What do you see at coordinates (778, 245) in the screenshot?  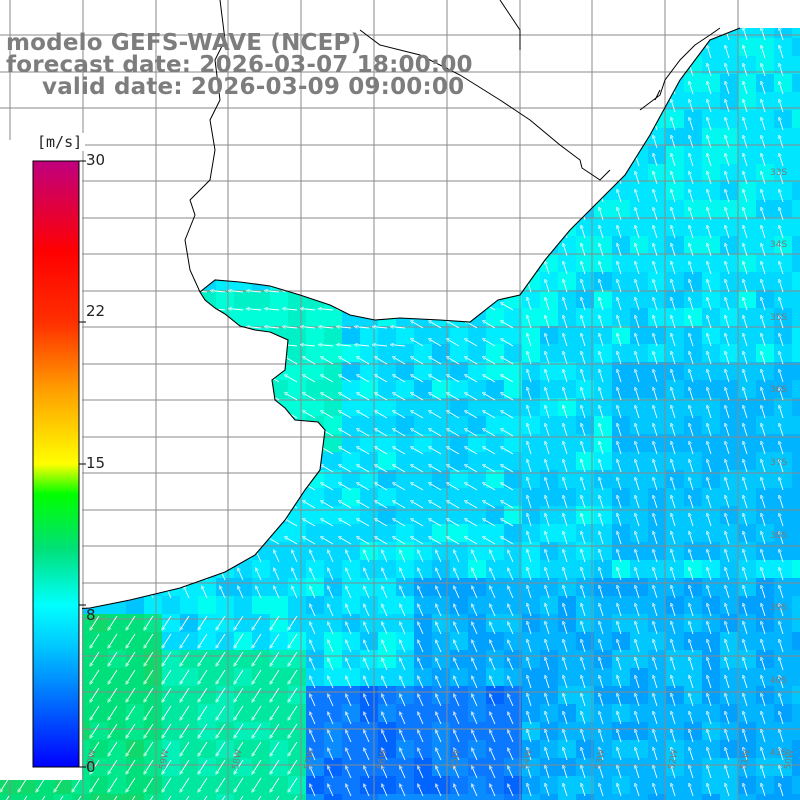 I see `lat-label: 34S` at bounding box center [778, 245].